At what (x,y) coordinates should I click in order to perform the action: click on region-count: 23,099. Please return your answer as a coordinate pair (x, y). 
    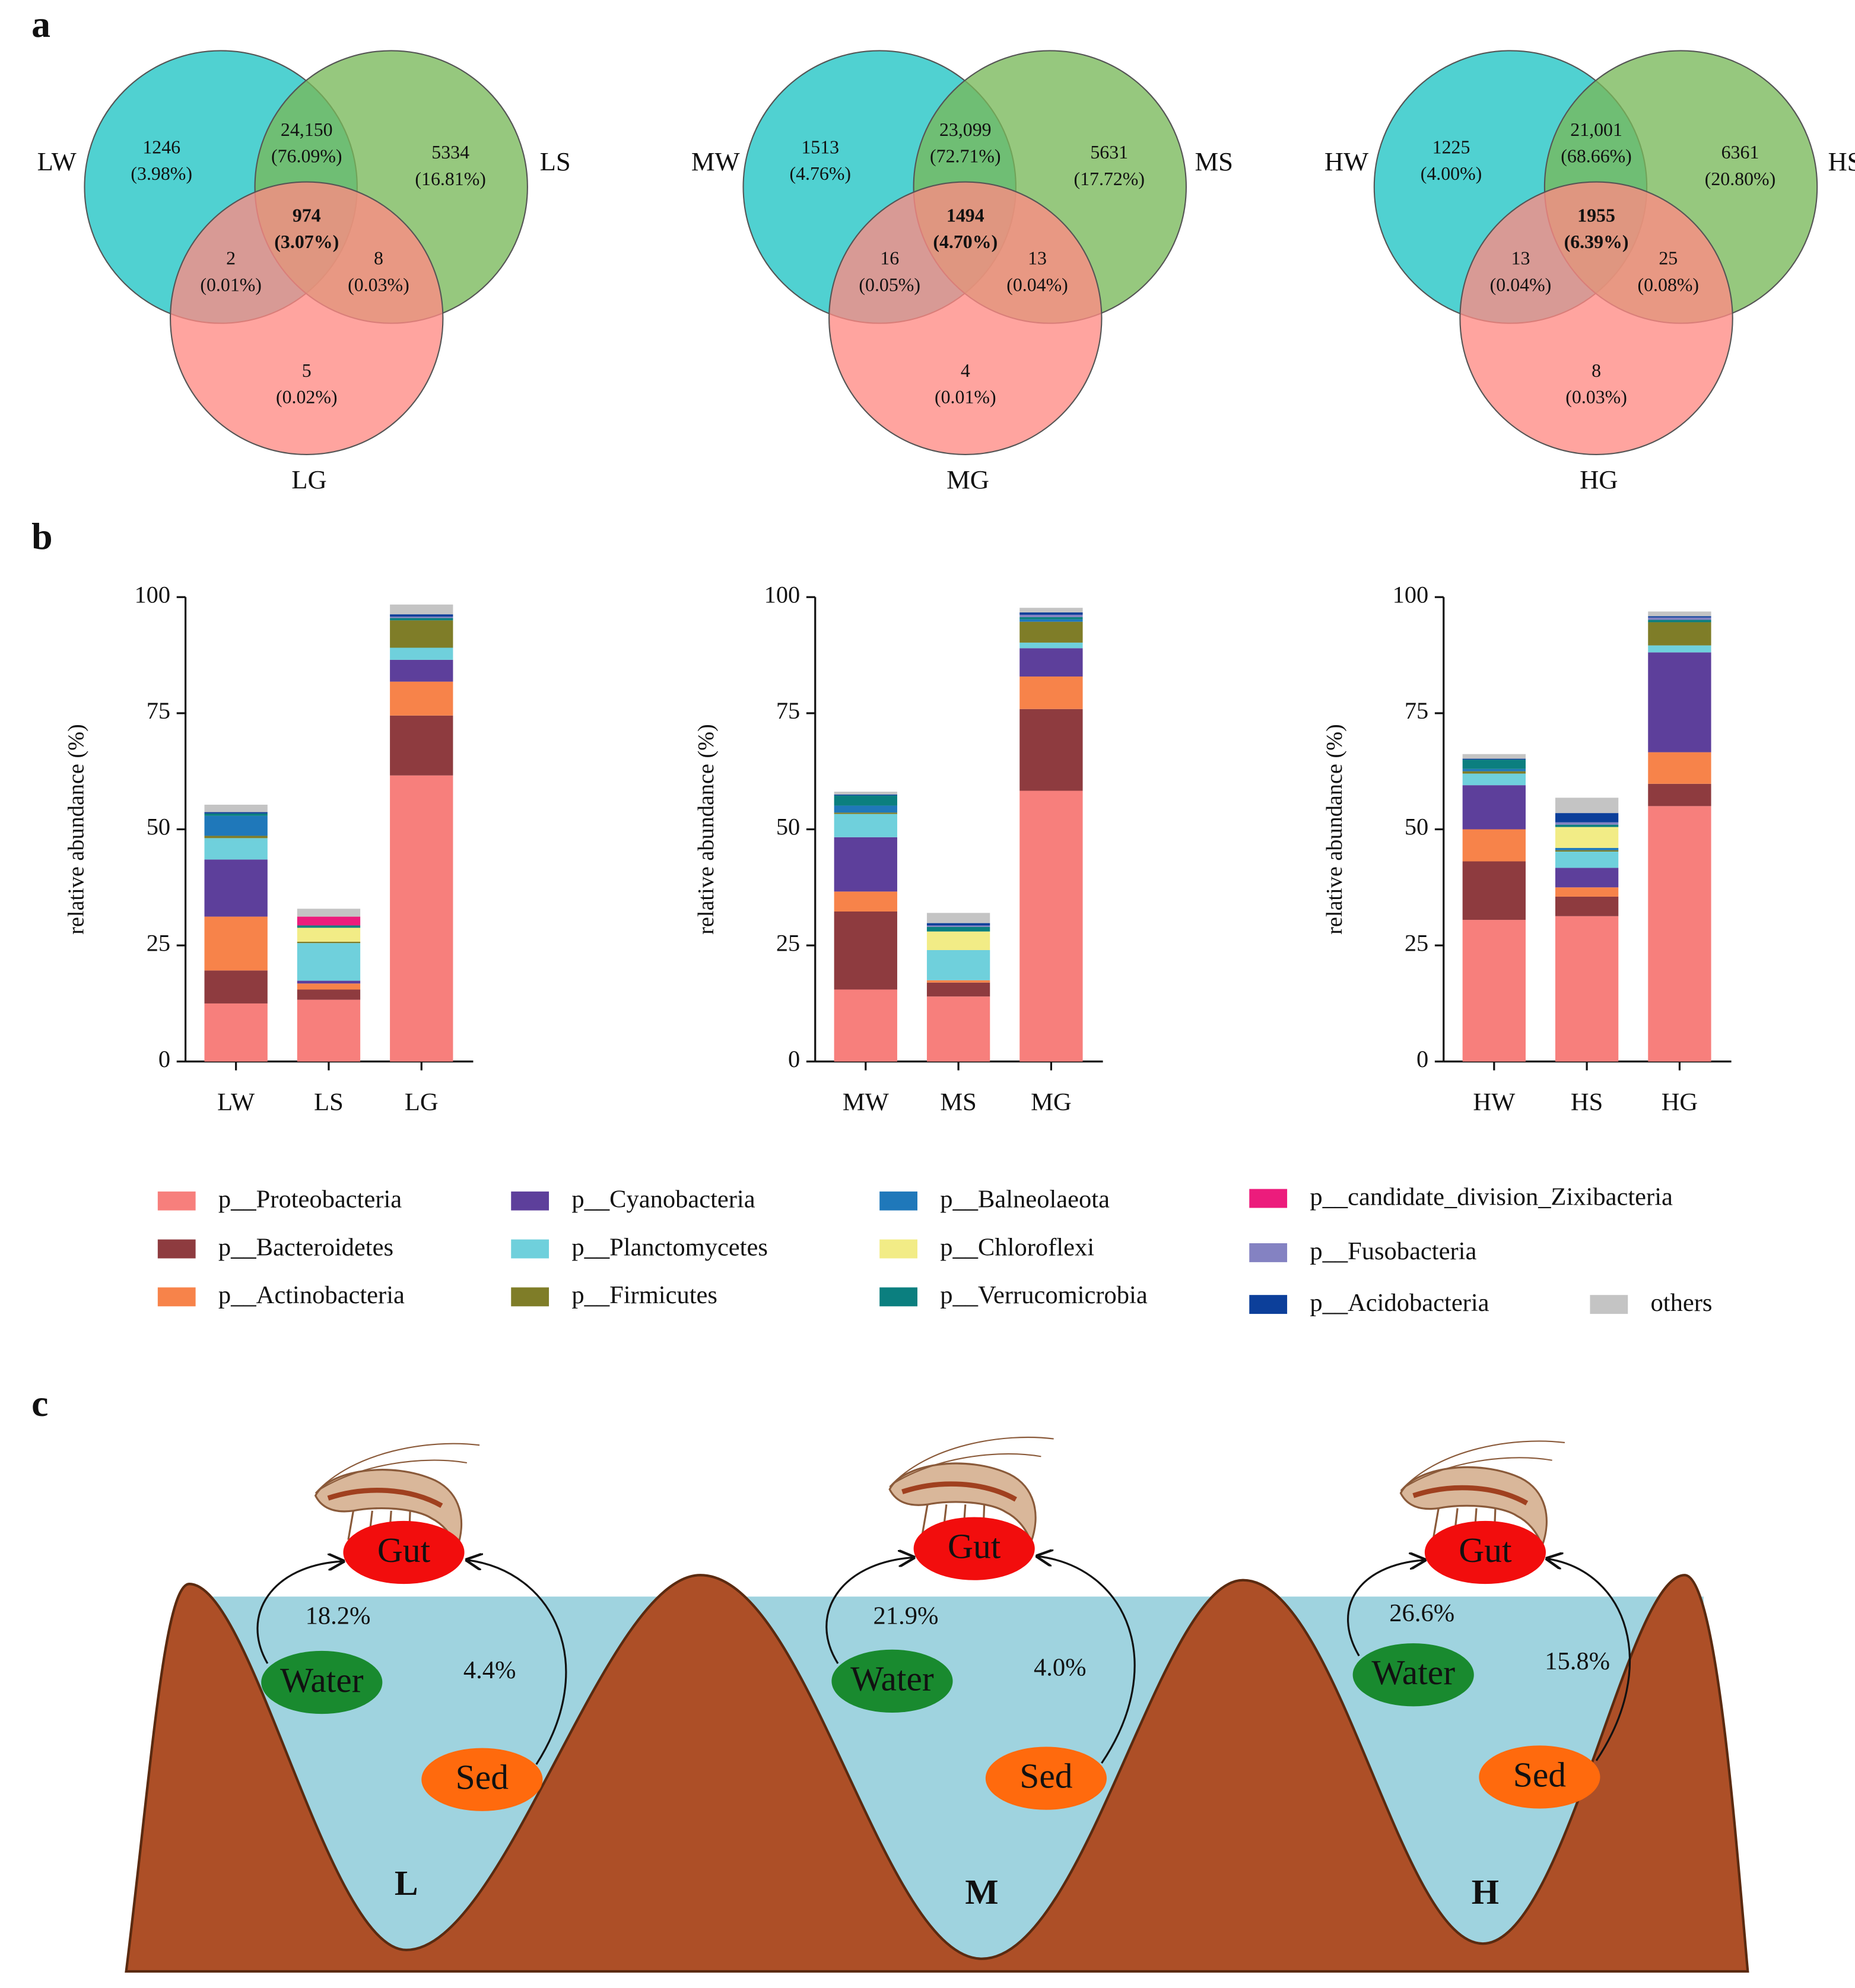
    Looking at the image, I should click on (965, 130).